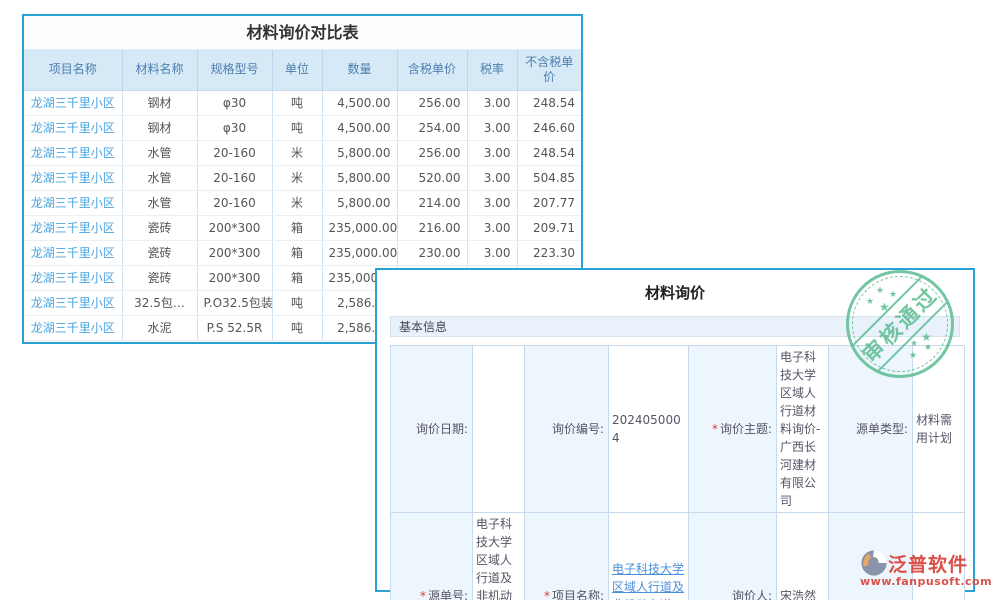 This screenshot has height=600, width=1000. I want to click on column-header: 材料名称, so click(160, 70).